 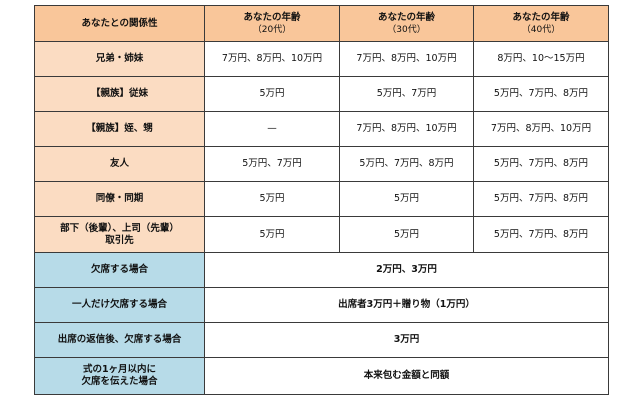 What do you see at coordinates (272, 59) in the screenshot?
I see `amount-20s-cell: 7万円、8万円、10万円` at bounding box center [272, 59].